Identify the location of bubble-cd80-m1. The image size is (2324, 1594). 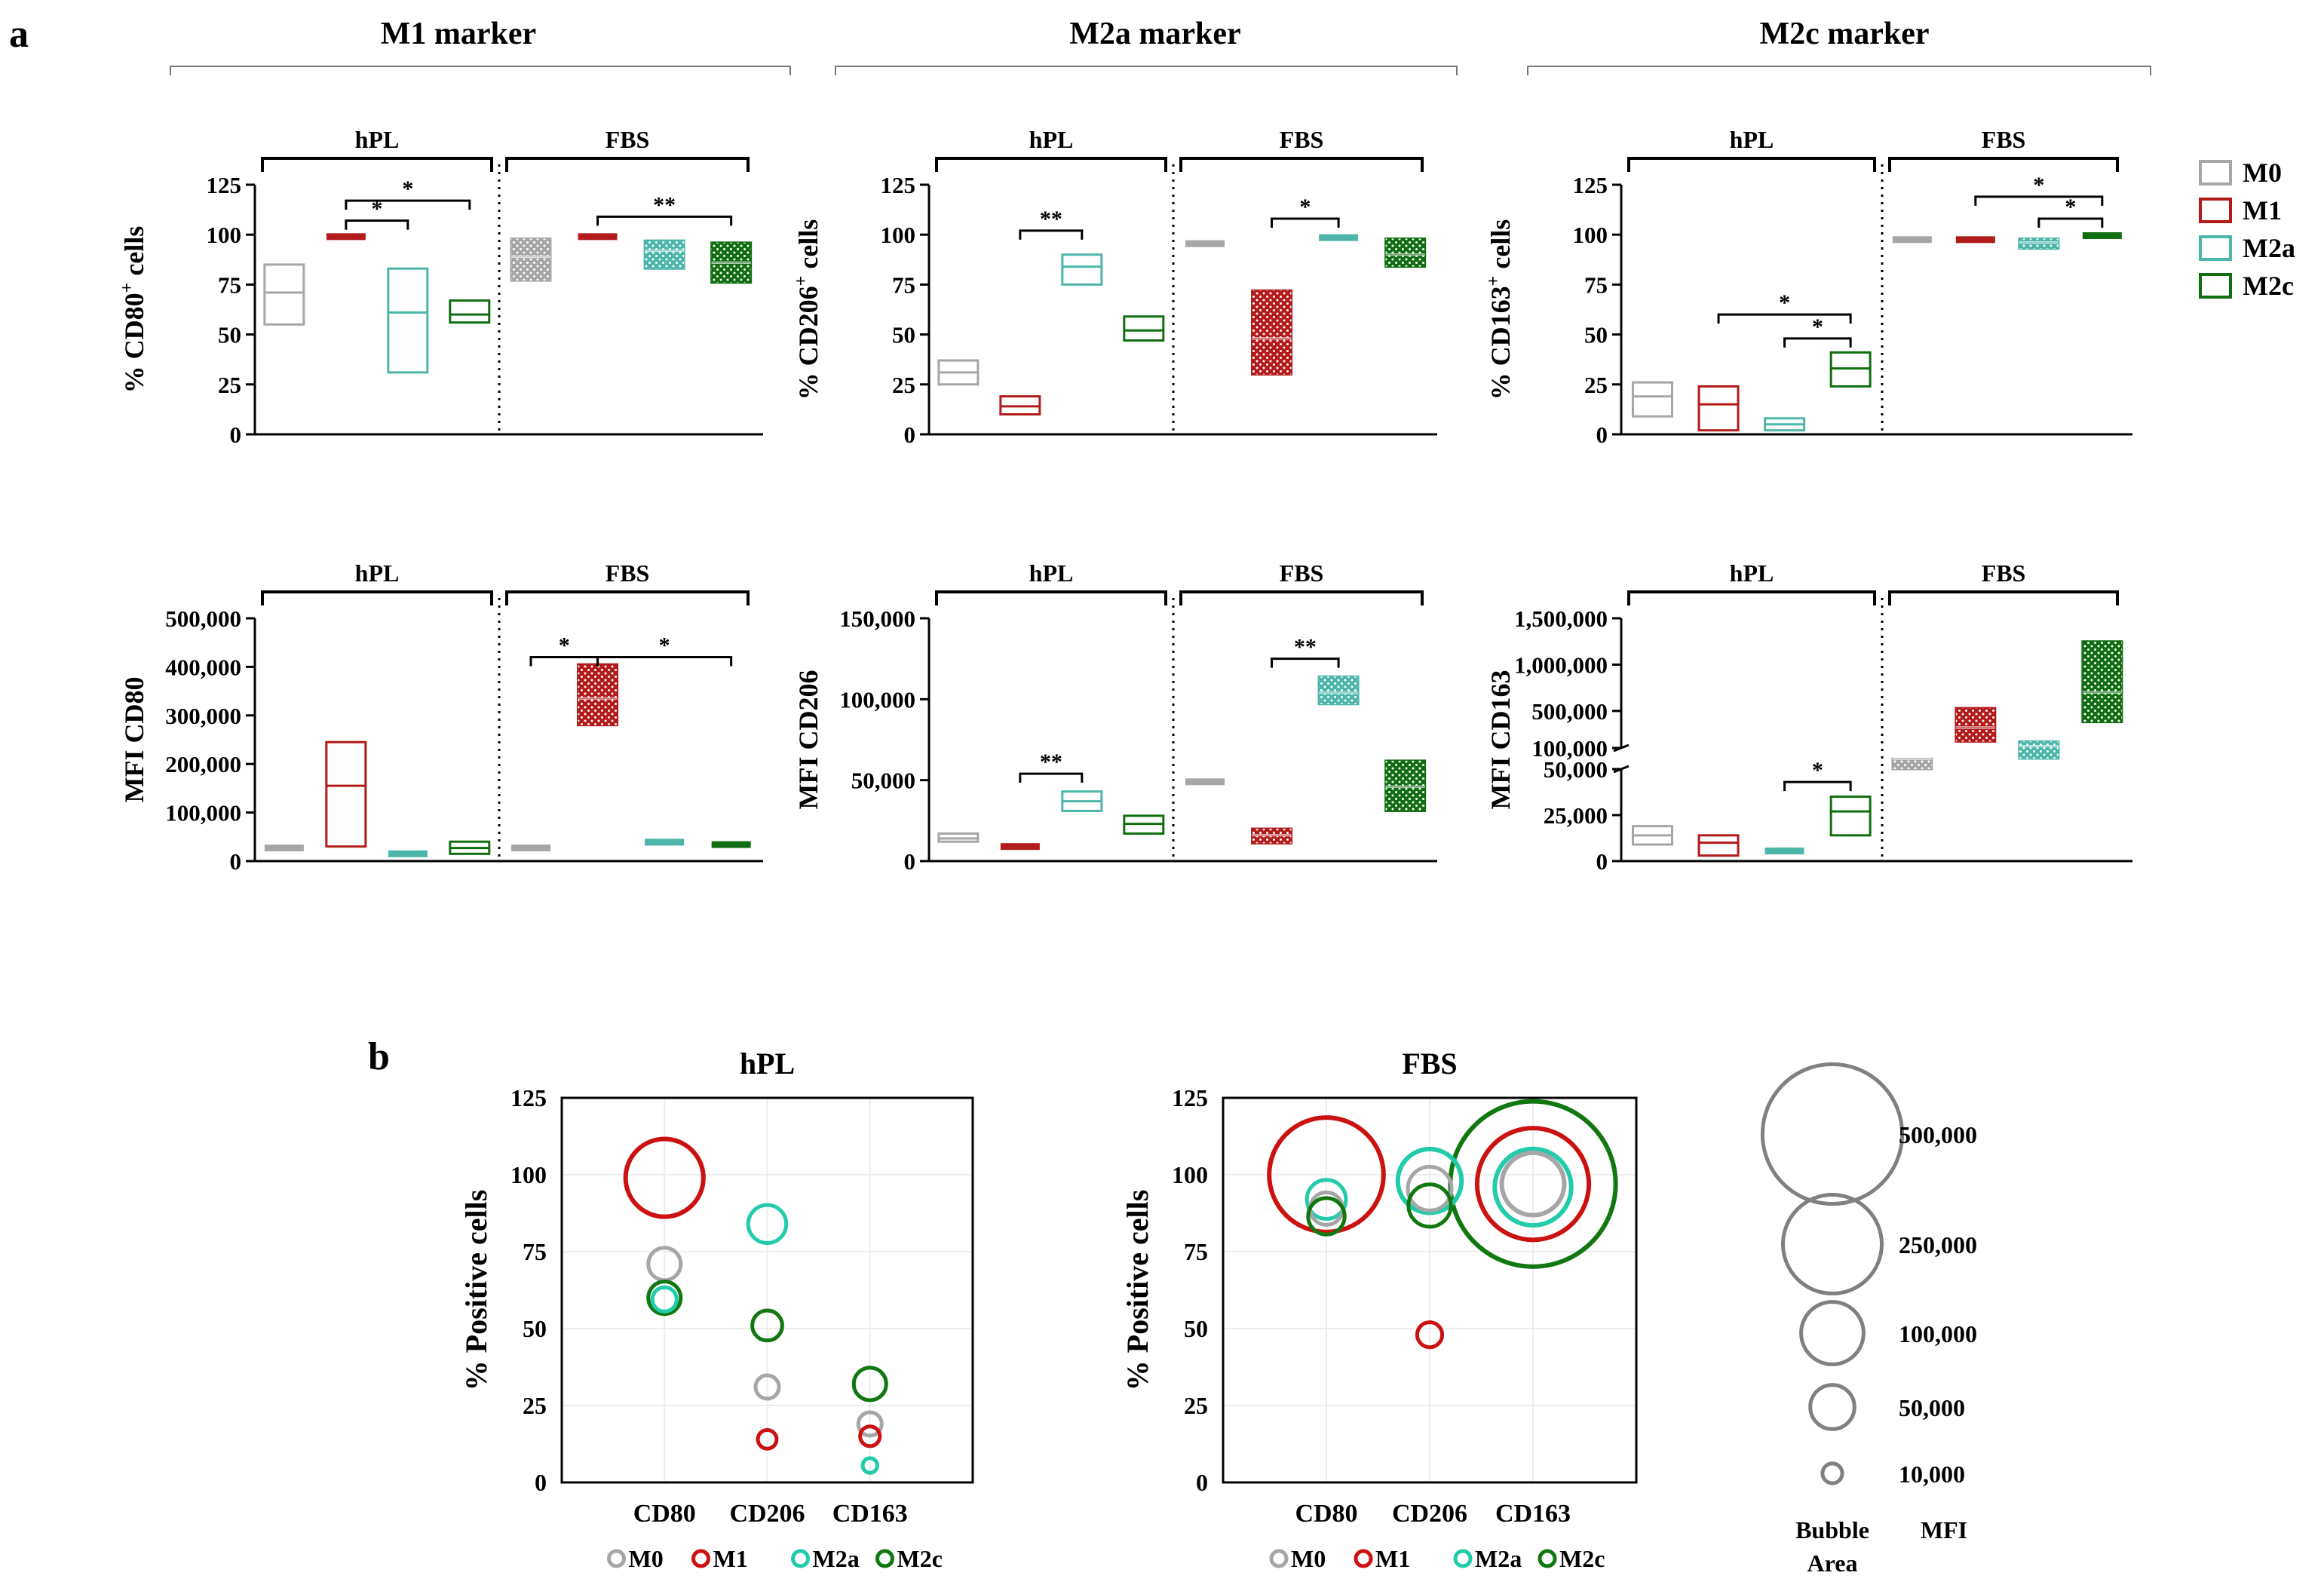
(664, 1177).